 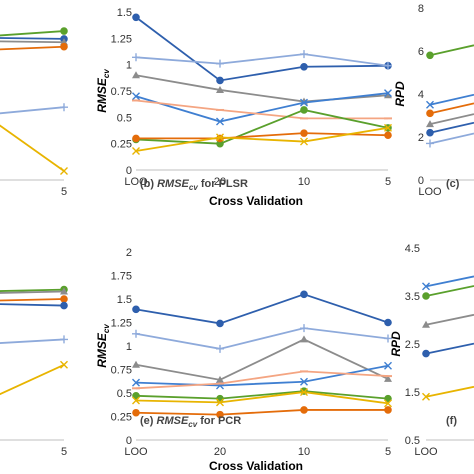 I want to click on data-point-orange, so click(x=430, y=113).